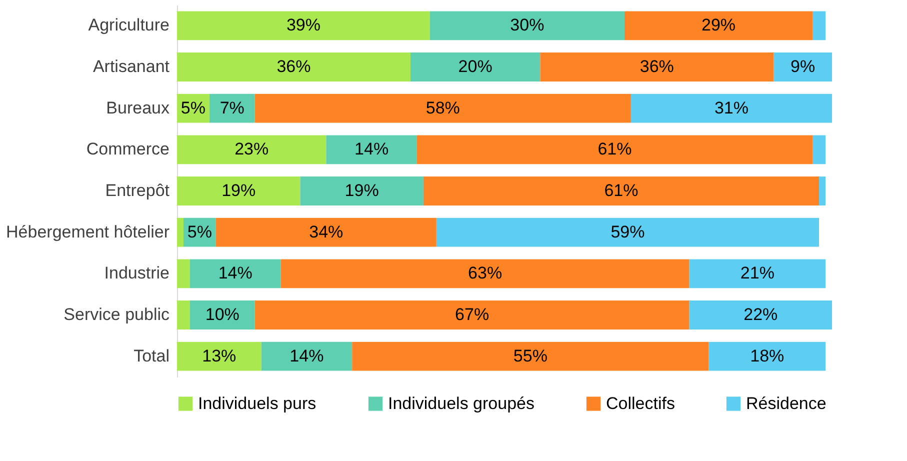 The width and height of the screenshot is (907, 461). Describe the element at coordinates (138, 108) in the screenshot. I see `y-tick-label: Bureaux` at that location.